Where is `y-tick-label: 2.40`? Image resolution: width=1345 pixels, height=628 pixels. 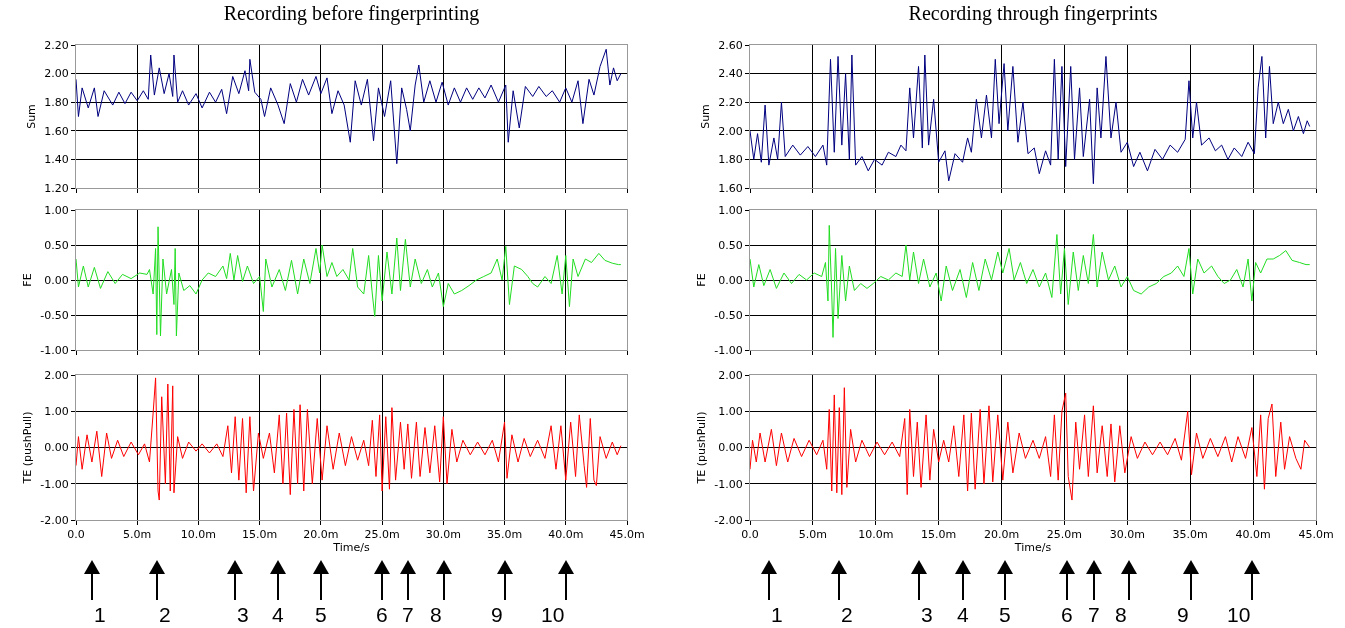
y-tick-label: 2.40 is located at coordinates (730, 74).